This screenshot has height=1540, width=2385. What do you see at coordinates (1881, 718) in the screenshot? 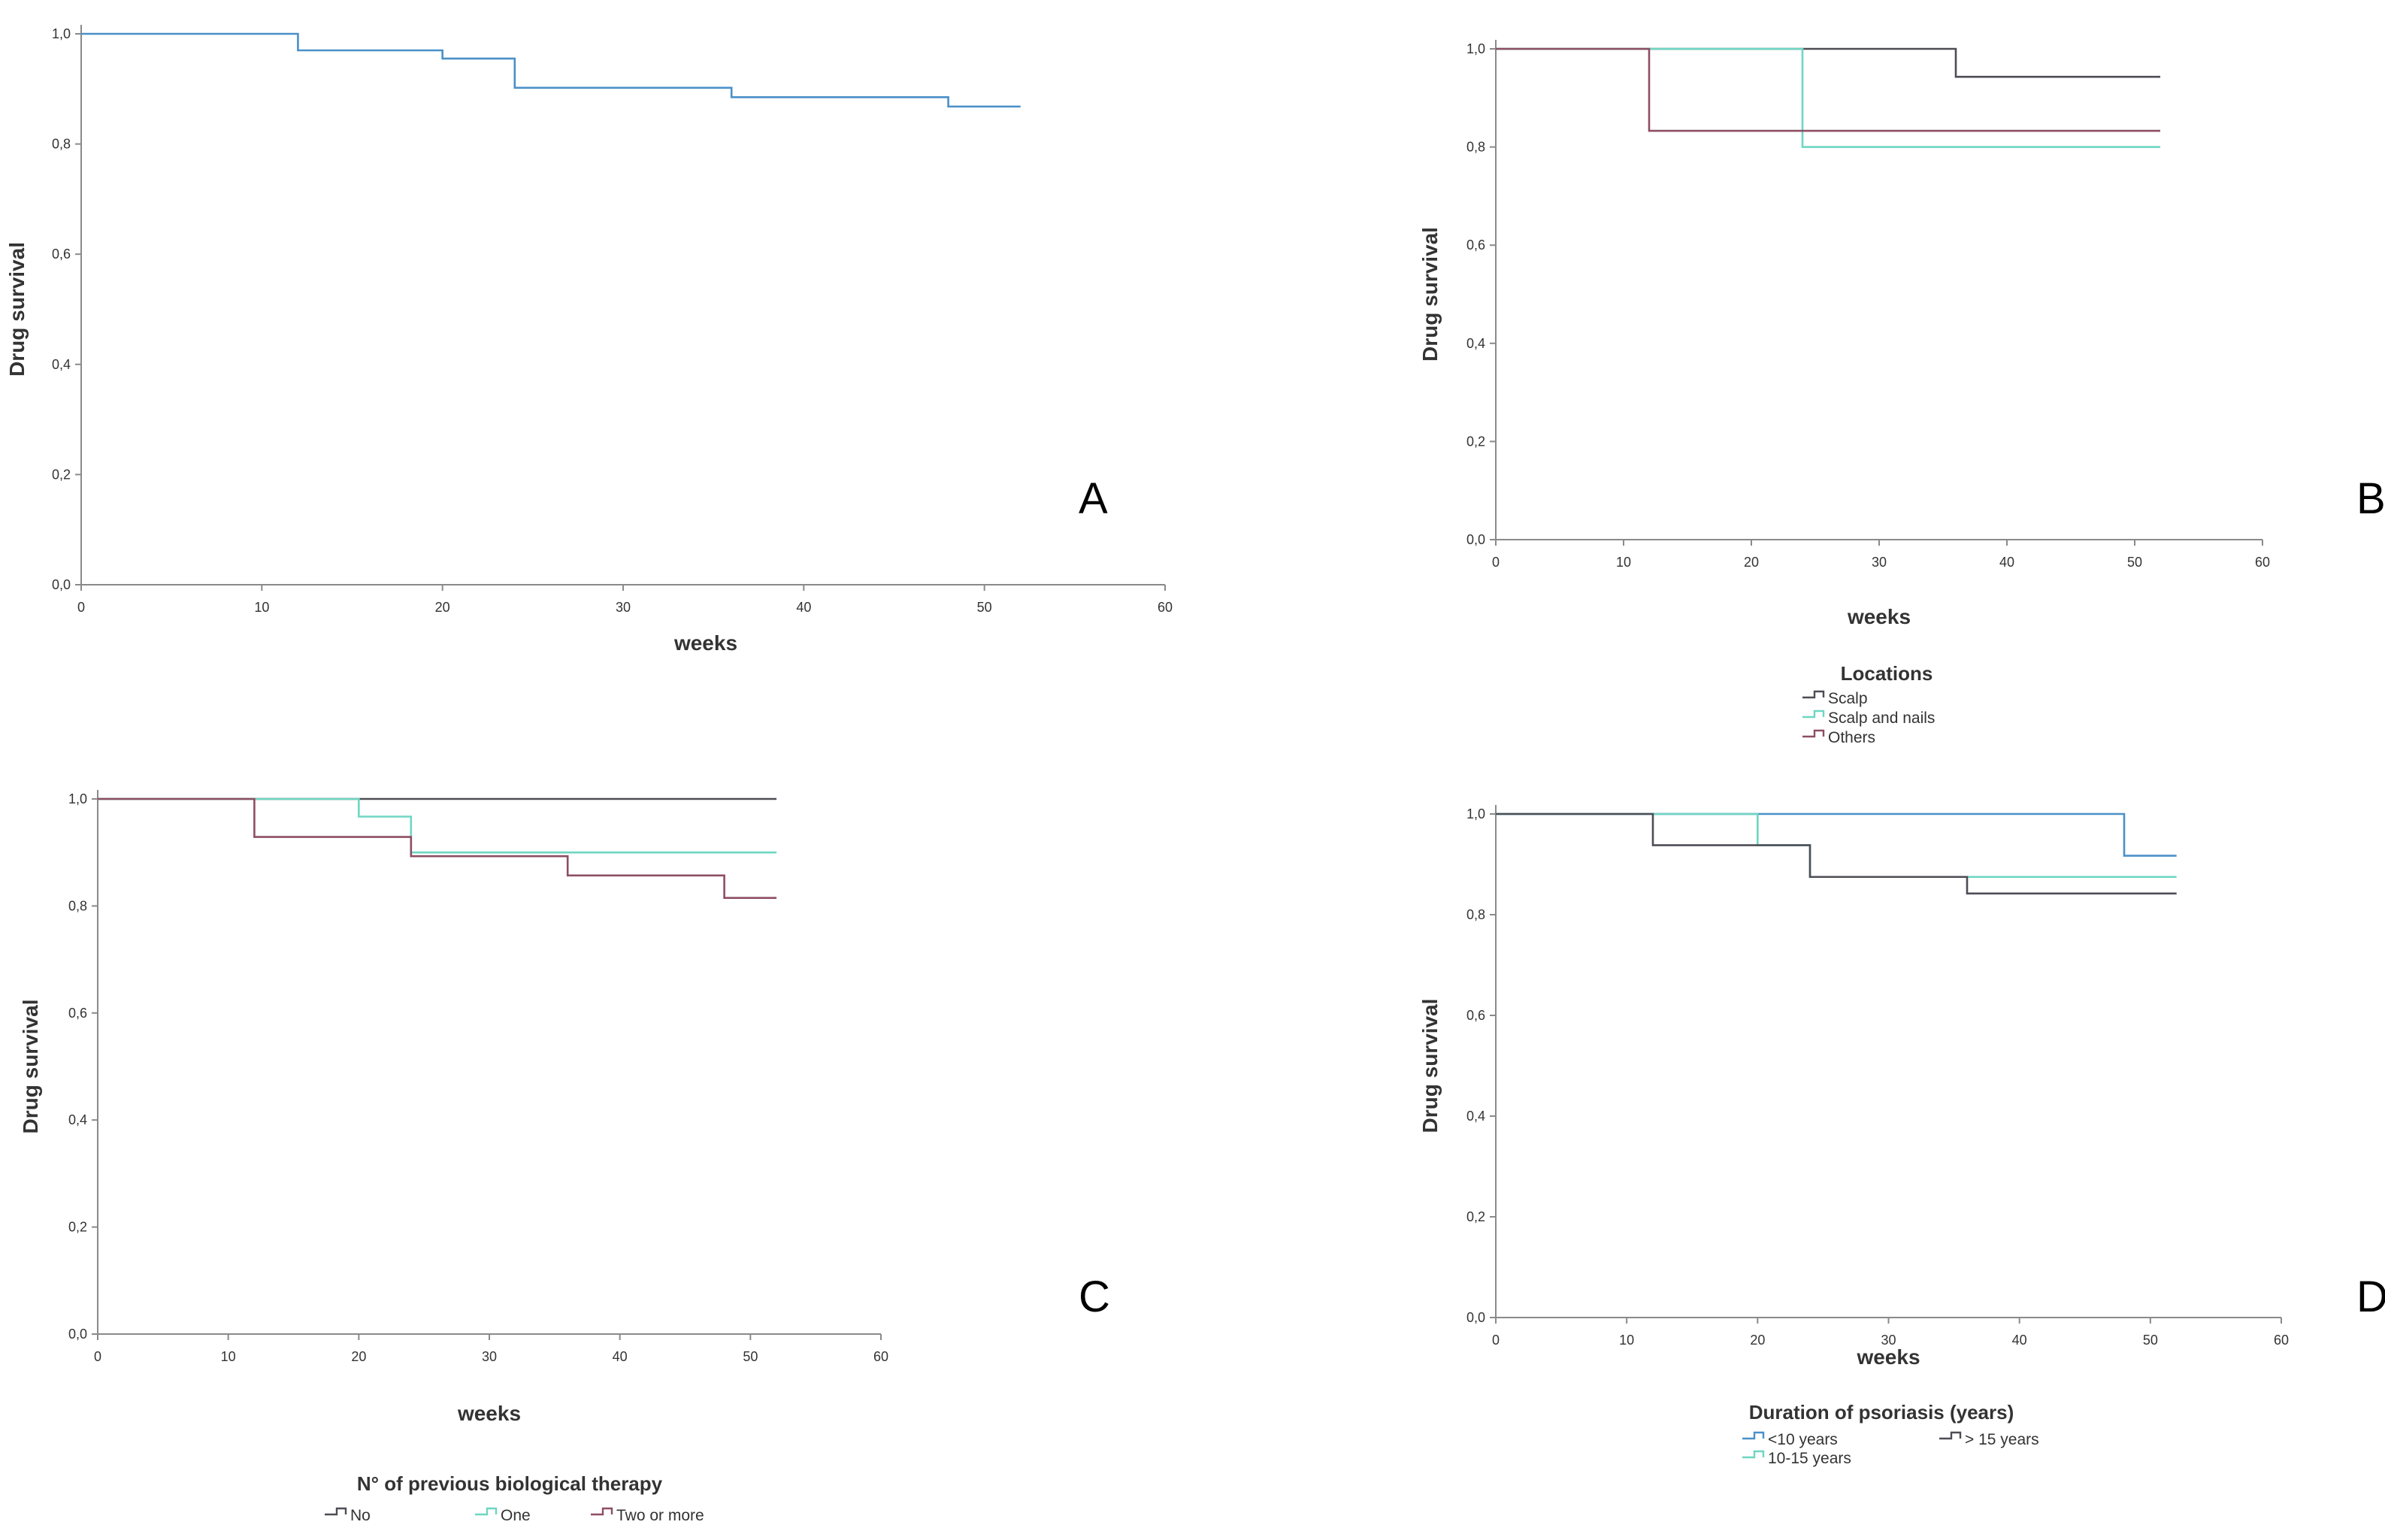
I see `legend-label: Scalp and nails` at bounding box center [1881, 718].